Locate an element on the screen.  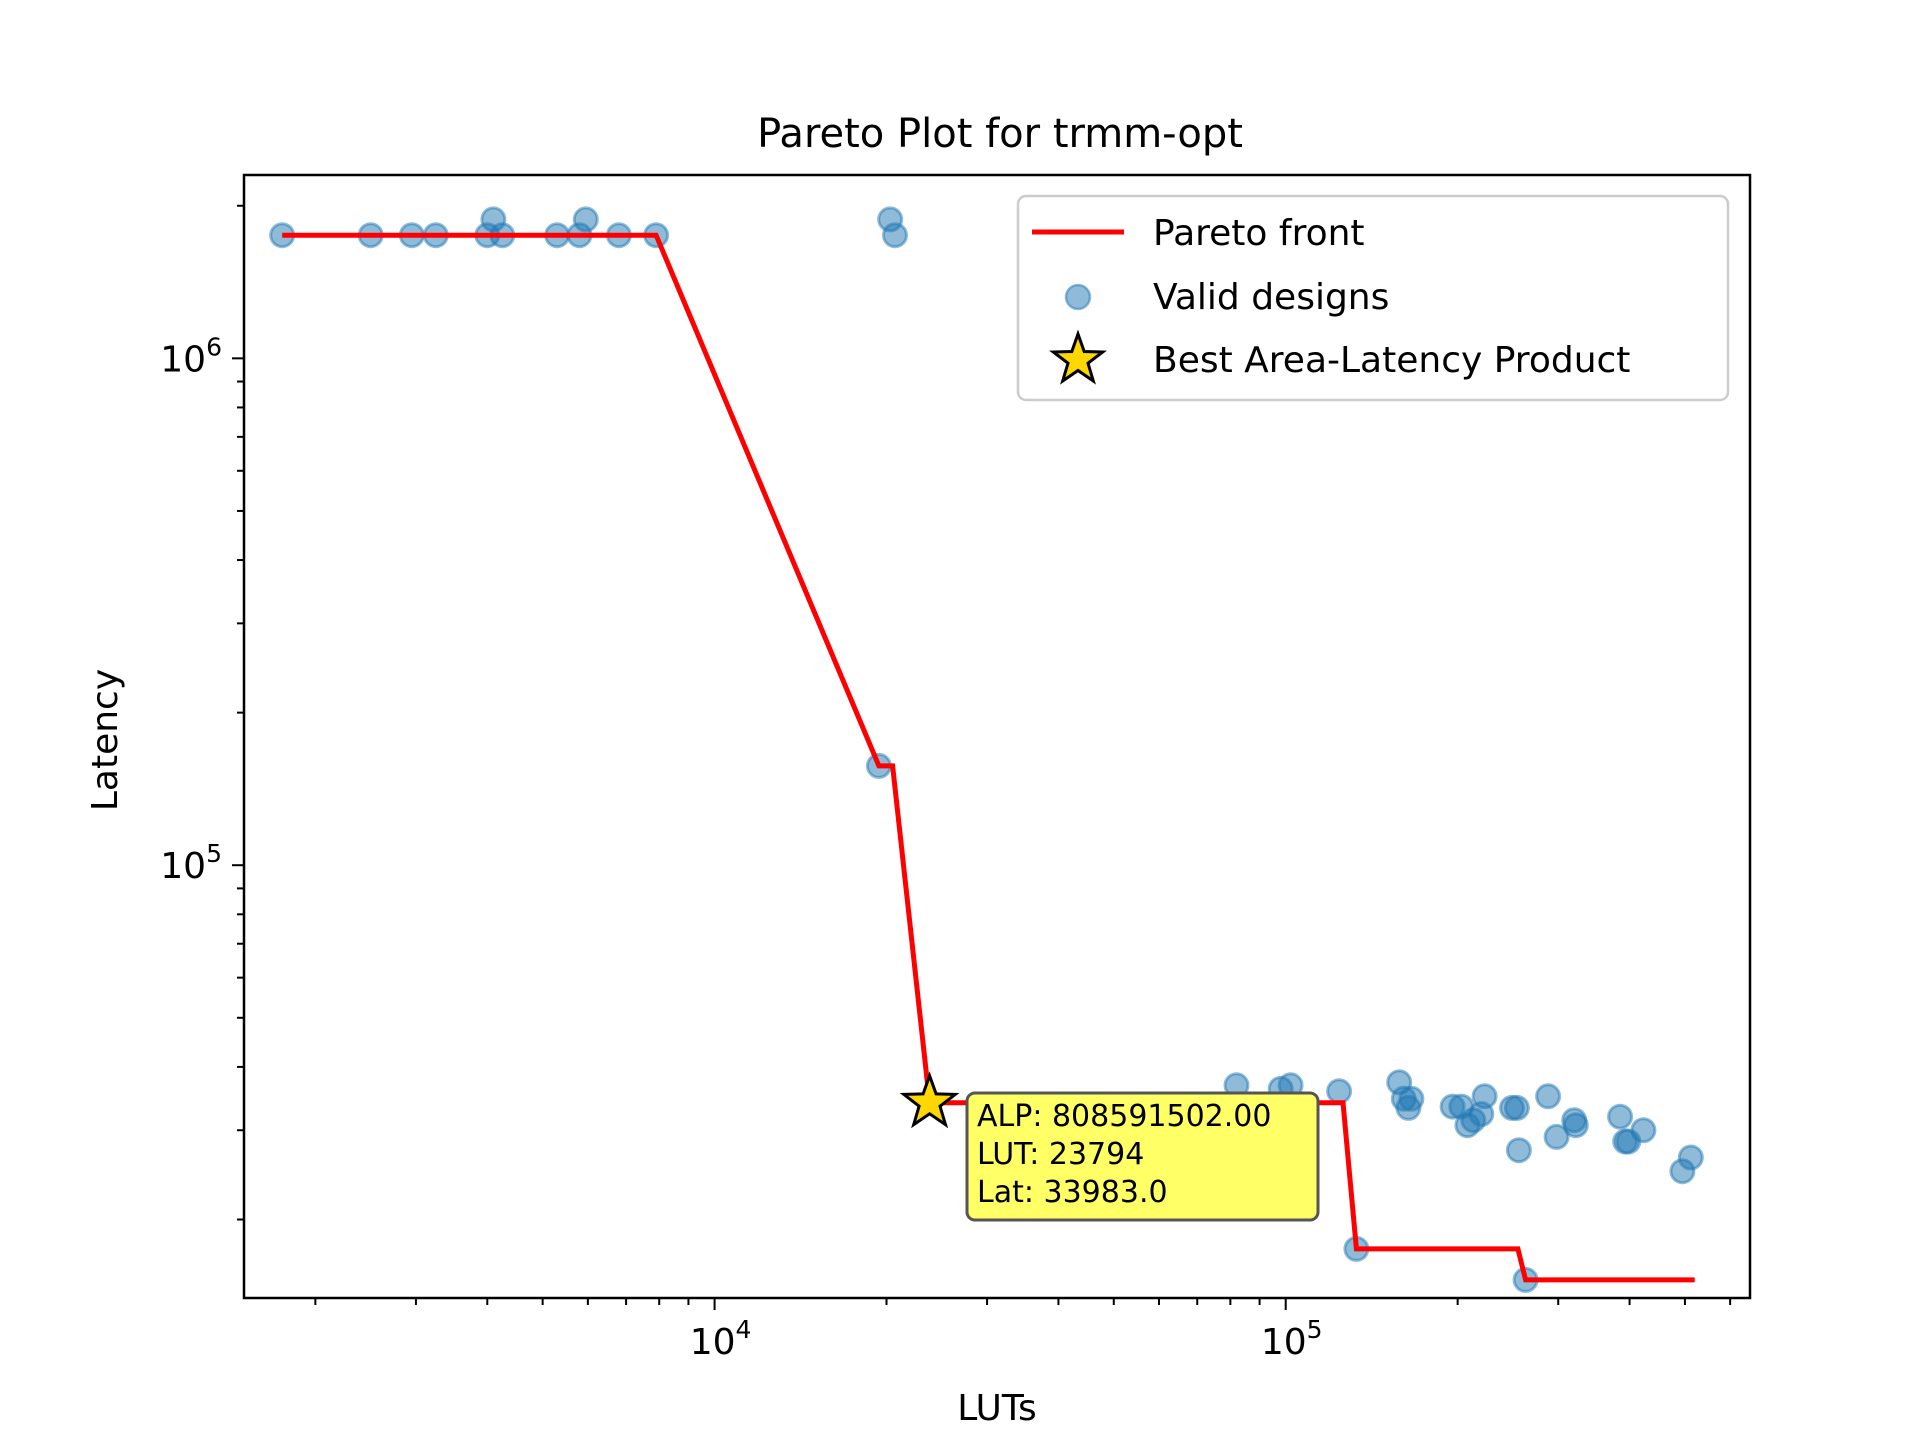
legend-valid-label: Valid designs is located at coordinates (1271, 297).